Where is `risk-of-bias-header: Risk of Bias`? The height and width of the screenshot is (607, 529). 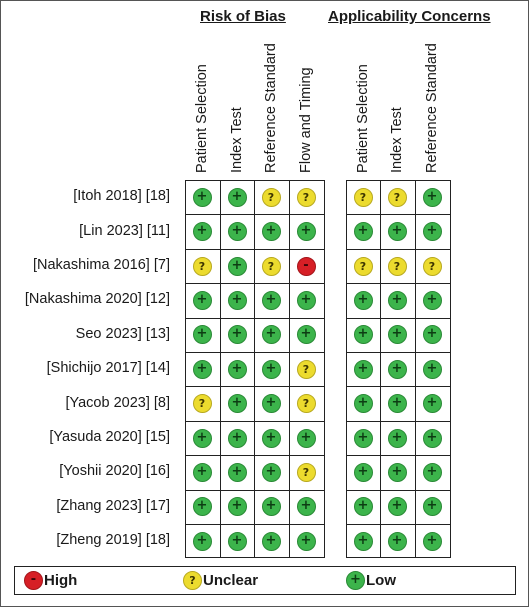 risk-of-bias-header: Risk of Bias is located at coordinates (243, 16).